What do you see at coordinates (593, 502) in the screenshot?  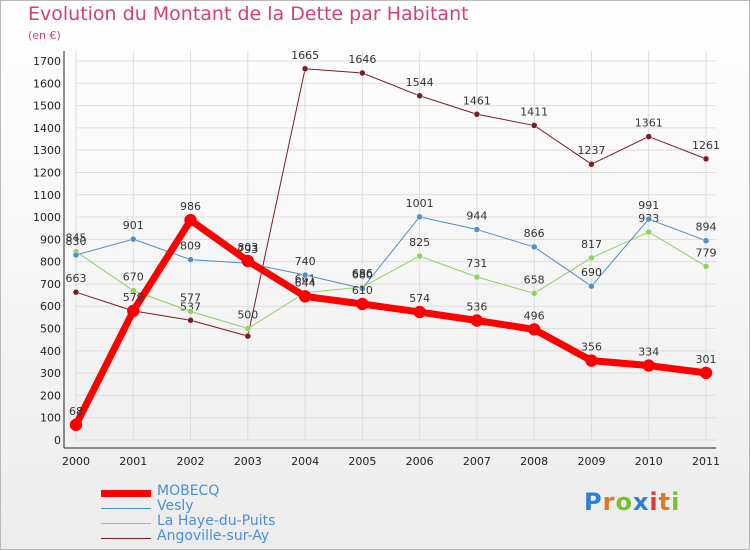 I see `logo-letter: P` at bounding box center [593, 502].